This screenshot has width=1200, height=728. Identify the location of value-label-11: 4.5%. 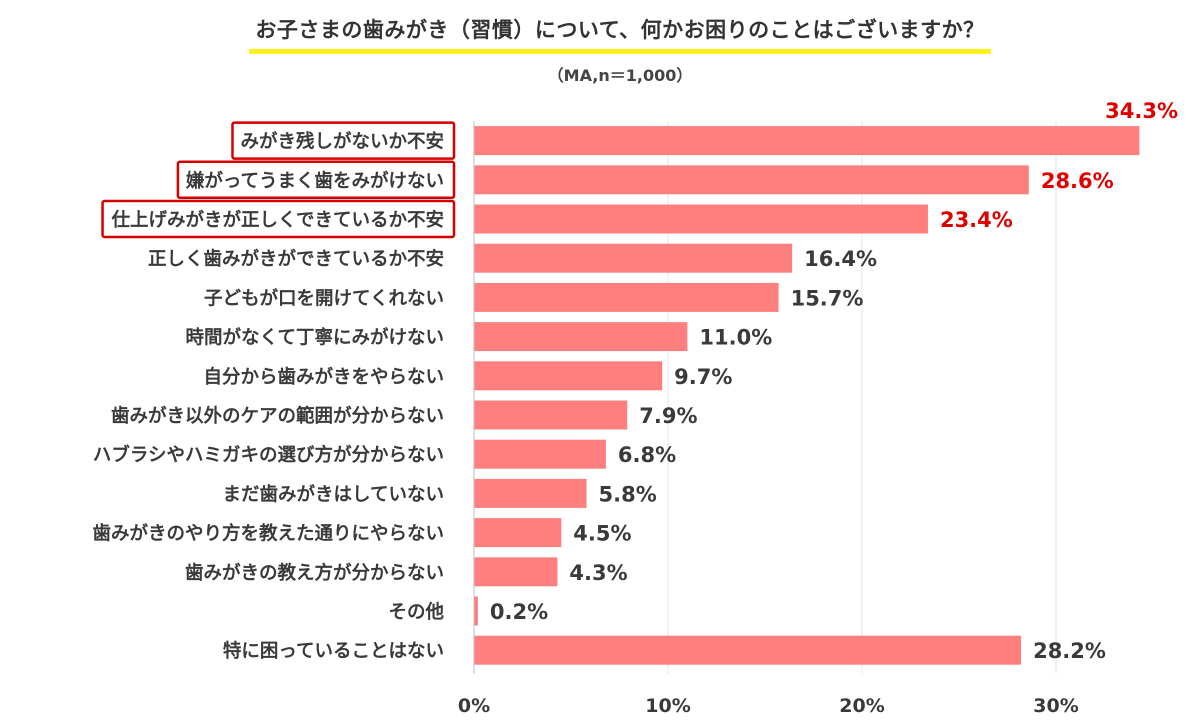
(602, 534).